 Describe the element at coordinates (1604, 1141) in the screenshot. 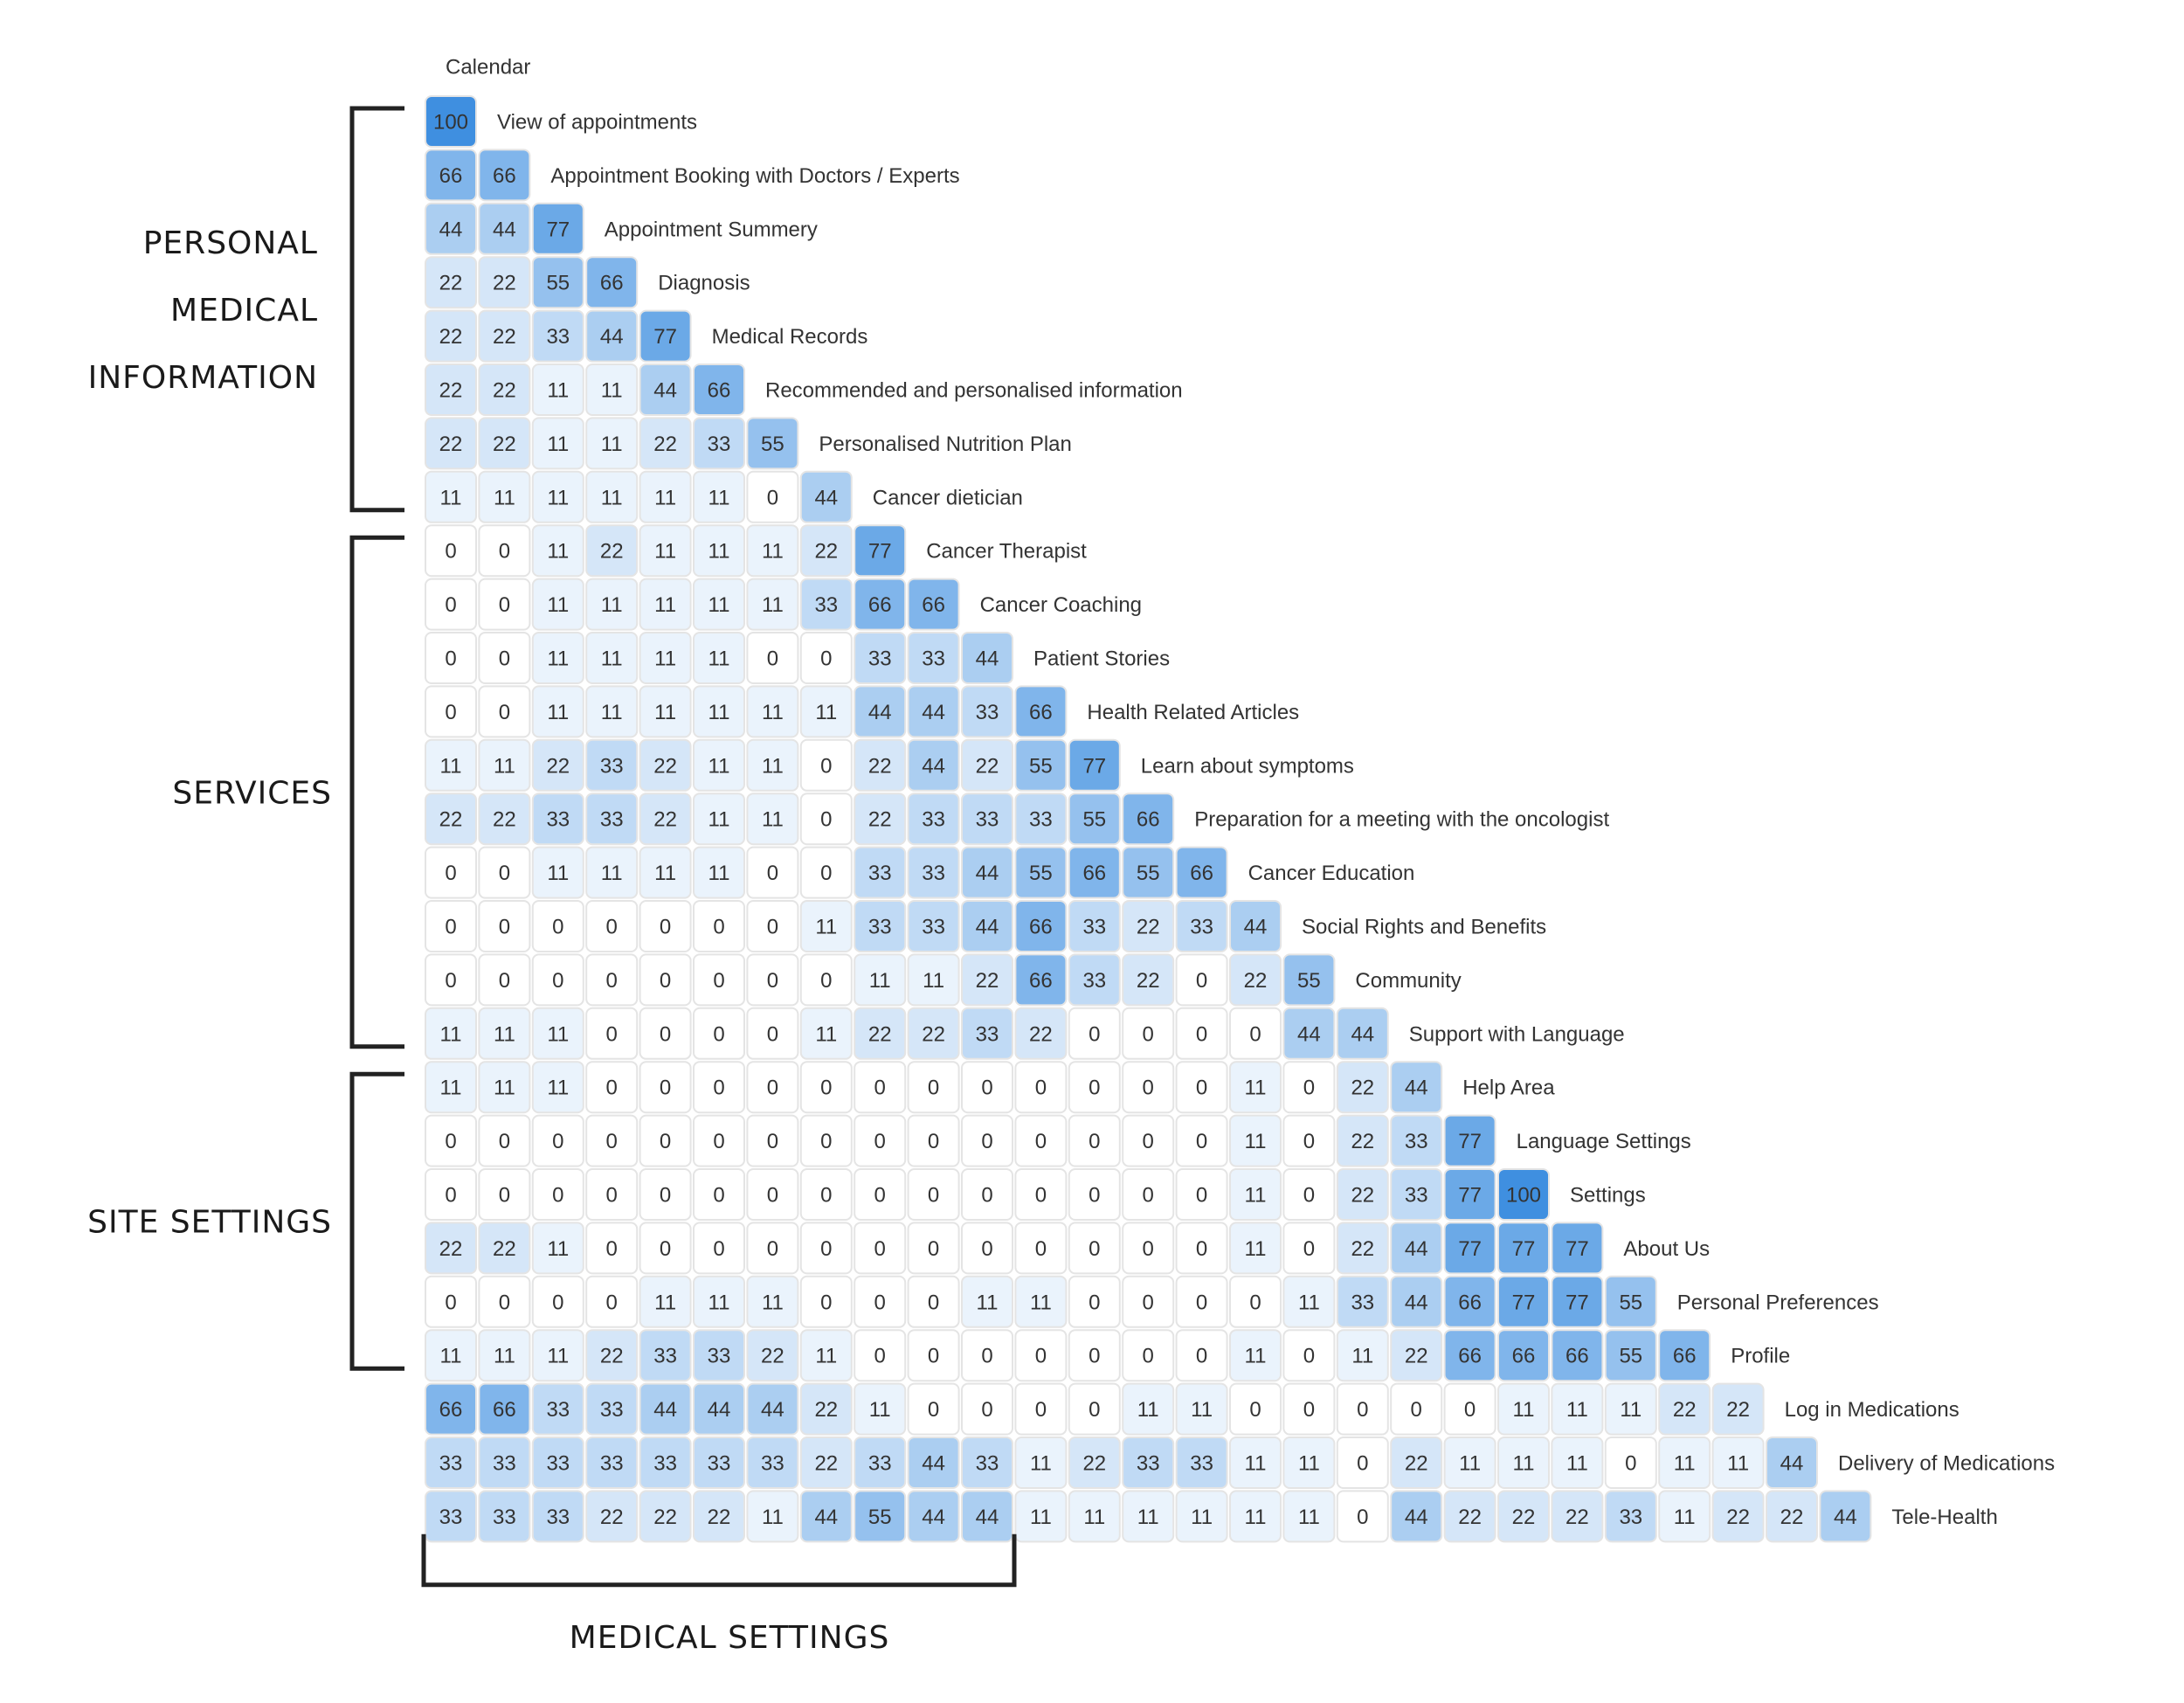

I see `row-label: Language Settings` at that location.